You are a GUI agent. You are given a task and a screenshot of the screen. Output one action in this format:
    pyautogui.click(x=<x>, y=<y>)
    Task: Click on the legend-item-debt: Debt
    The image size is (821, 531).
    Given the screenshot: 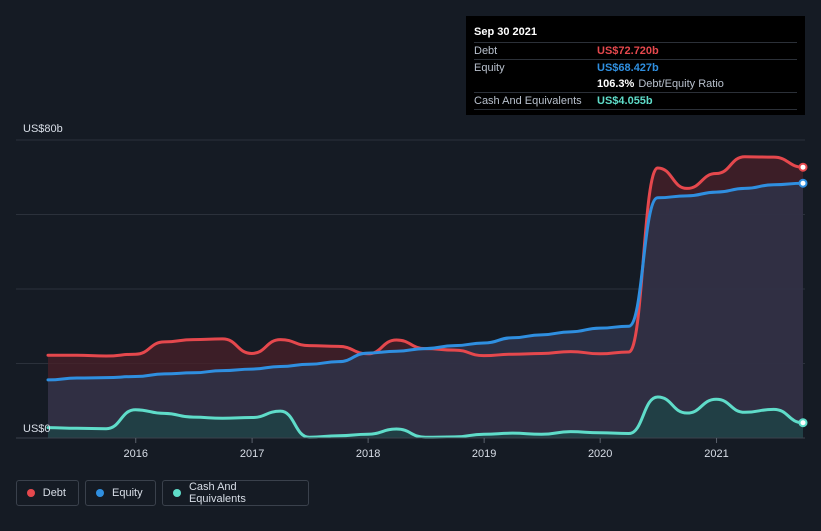 What is the action you would take?
    pyautogui.click(x=47, y=493)
    